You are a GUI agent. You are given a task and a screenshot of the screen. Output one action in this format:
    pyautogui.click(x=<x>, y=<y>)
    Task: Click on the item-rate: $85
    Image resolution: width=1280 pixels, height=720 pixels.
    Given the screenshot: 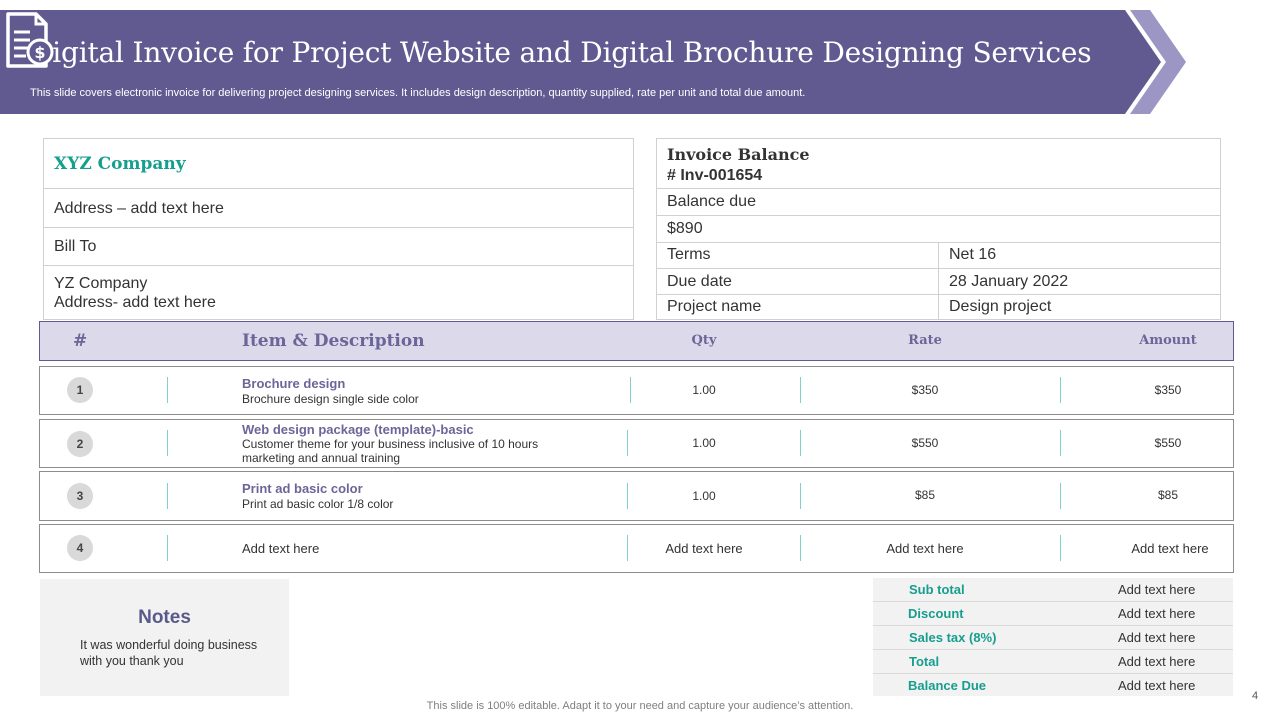 What is the action you would take?
    pyautogui.click(x=925, y=495)
    